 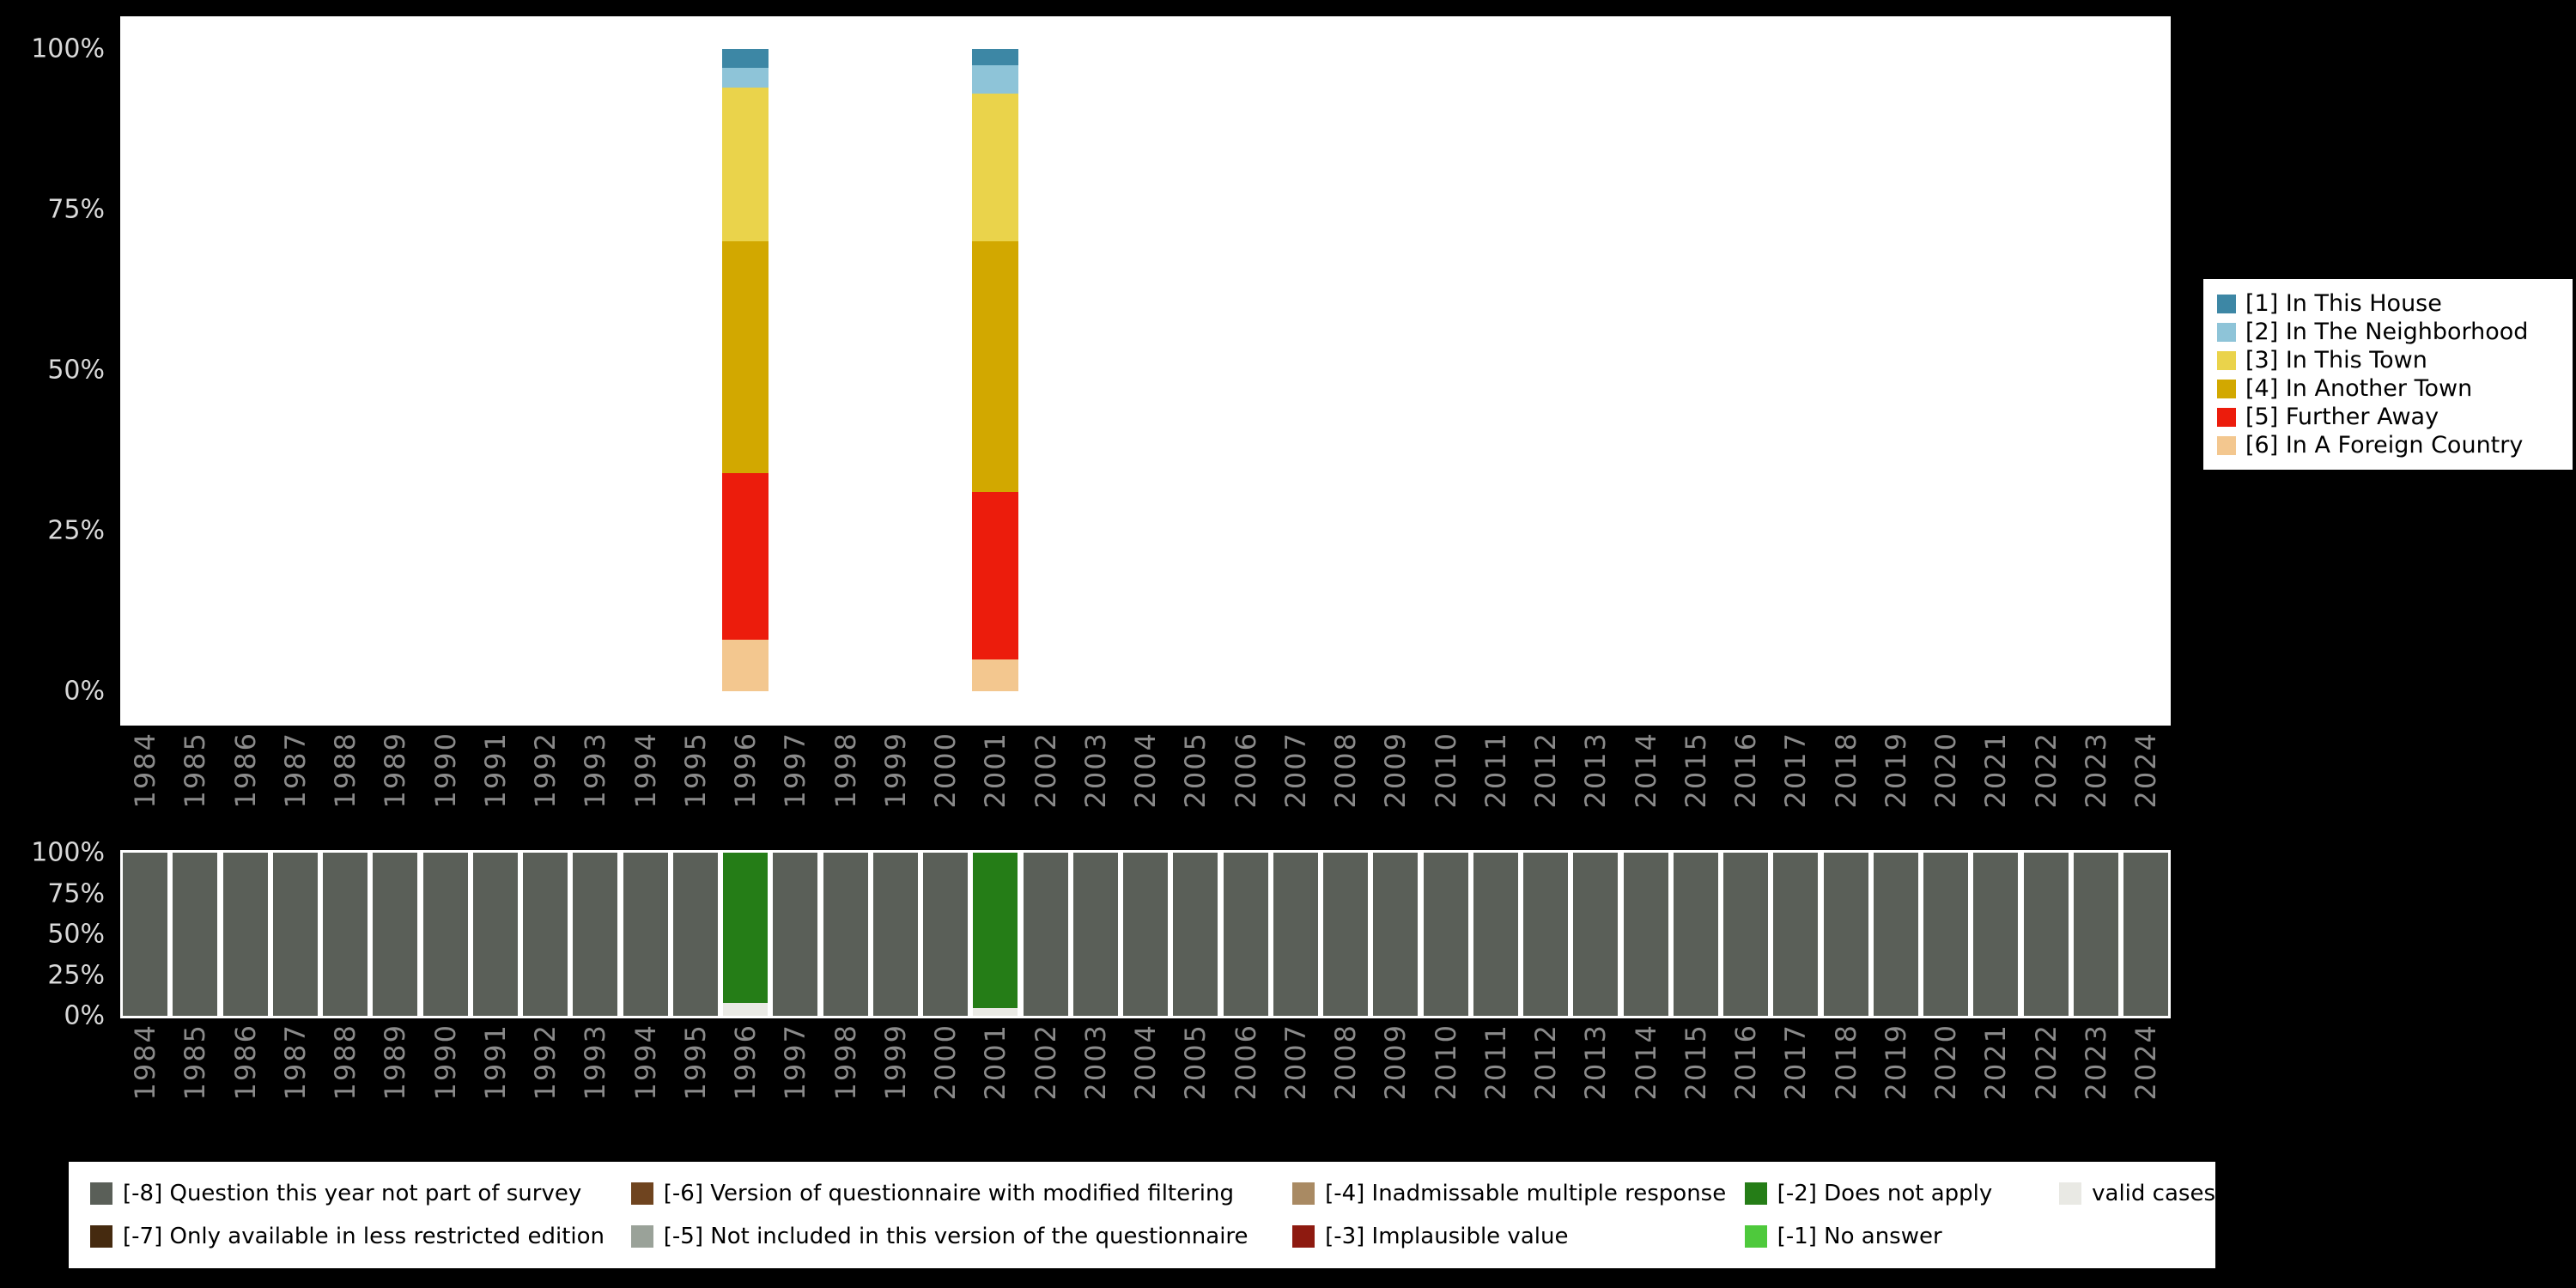 I want to click on x-tick-2000: 2000, so click(x=945, y=781).